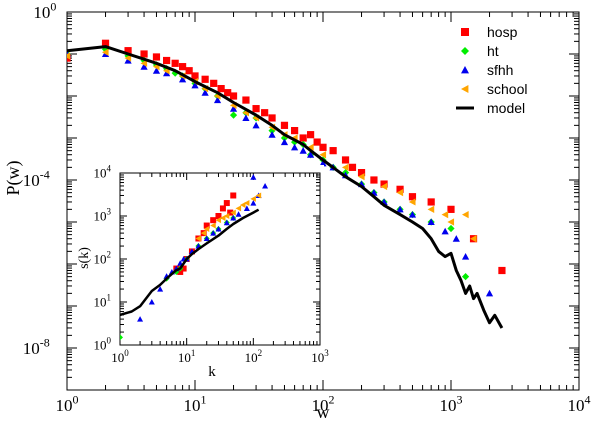 The height and width of the screenshot is (428, 596). I want to click on inset-x-tick-label: 10³, so click(320, 356).